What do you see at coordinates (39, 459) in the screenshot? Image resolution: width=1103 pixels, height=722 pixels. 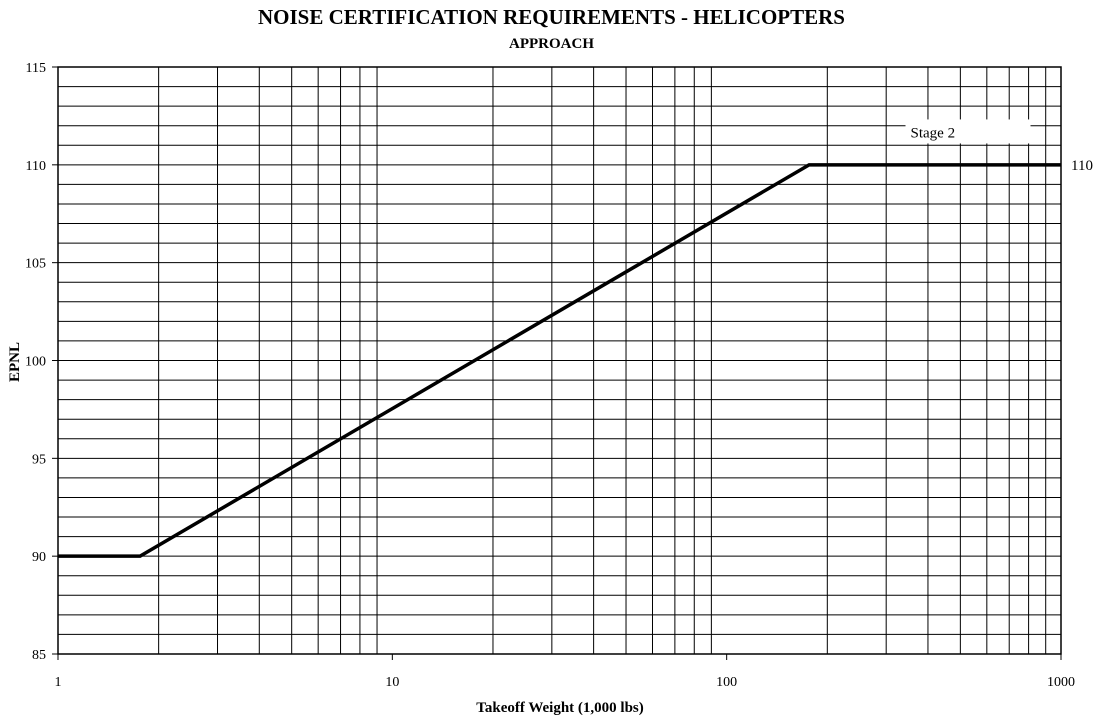 I see `y-tick-label: 95` at bounding box center [39, 459].